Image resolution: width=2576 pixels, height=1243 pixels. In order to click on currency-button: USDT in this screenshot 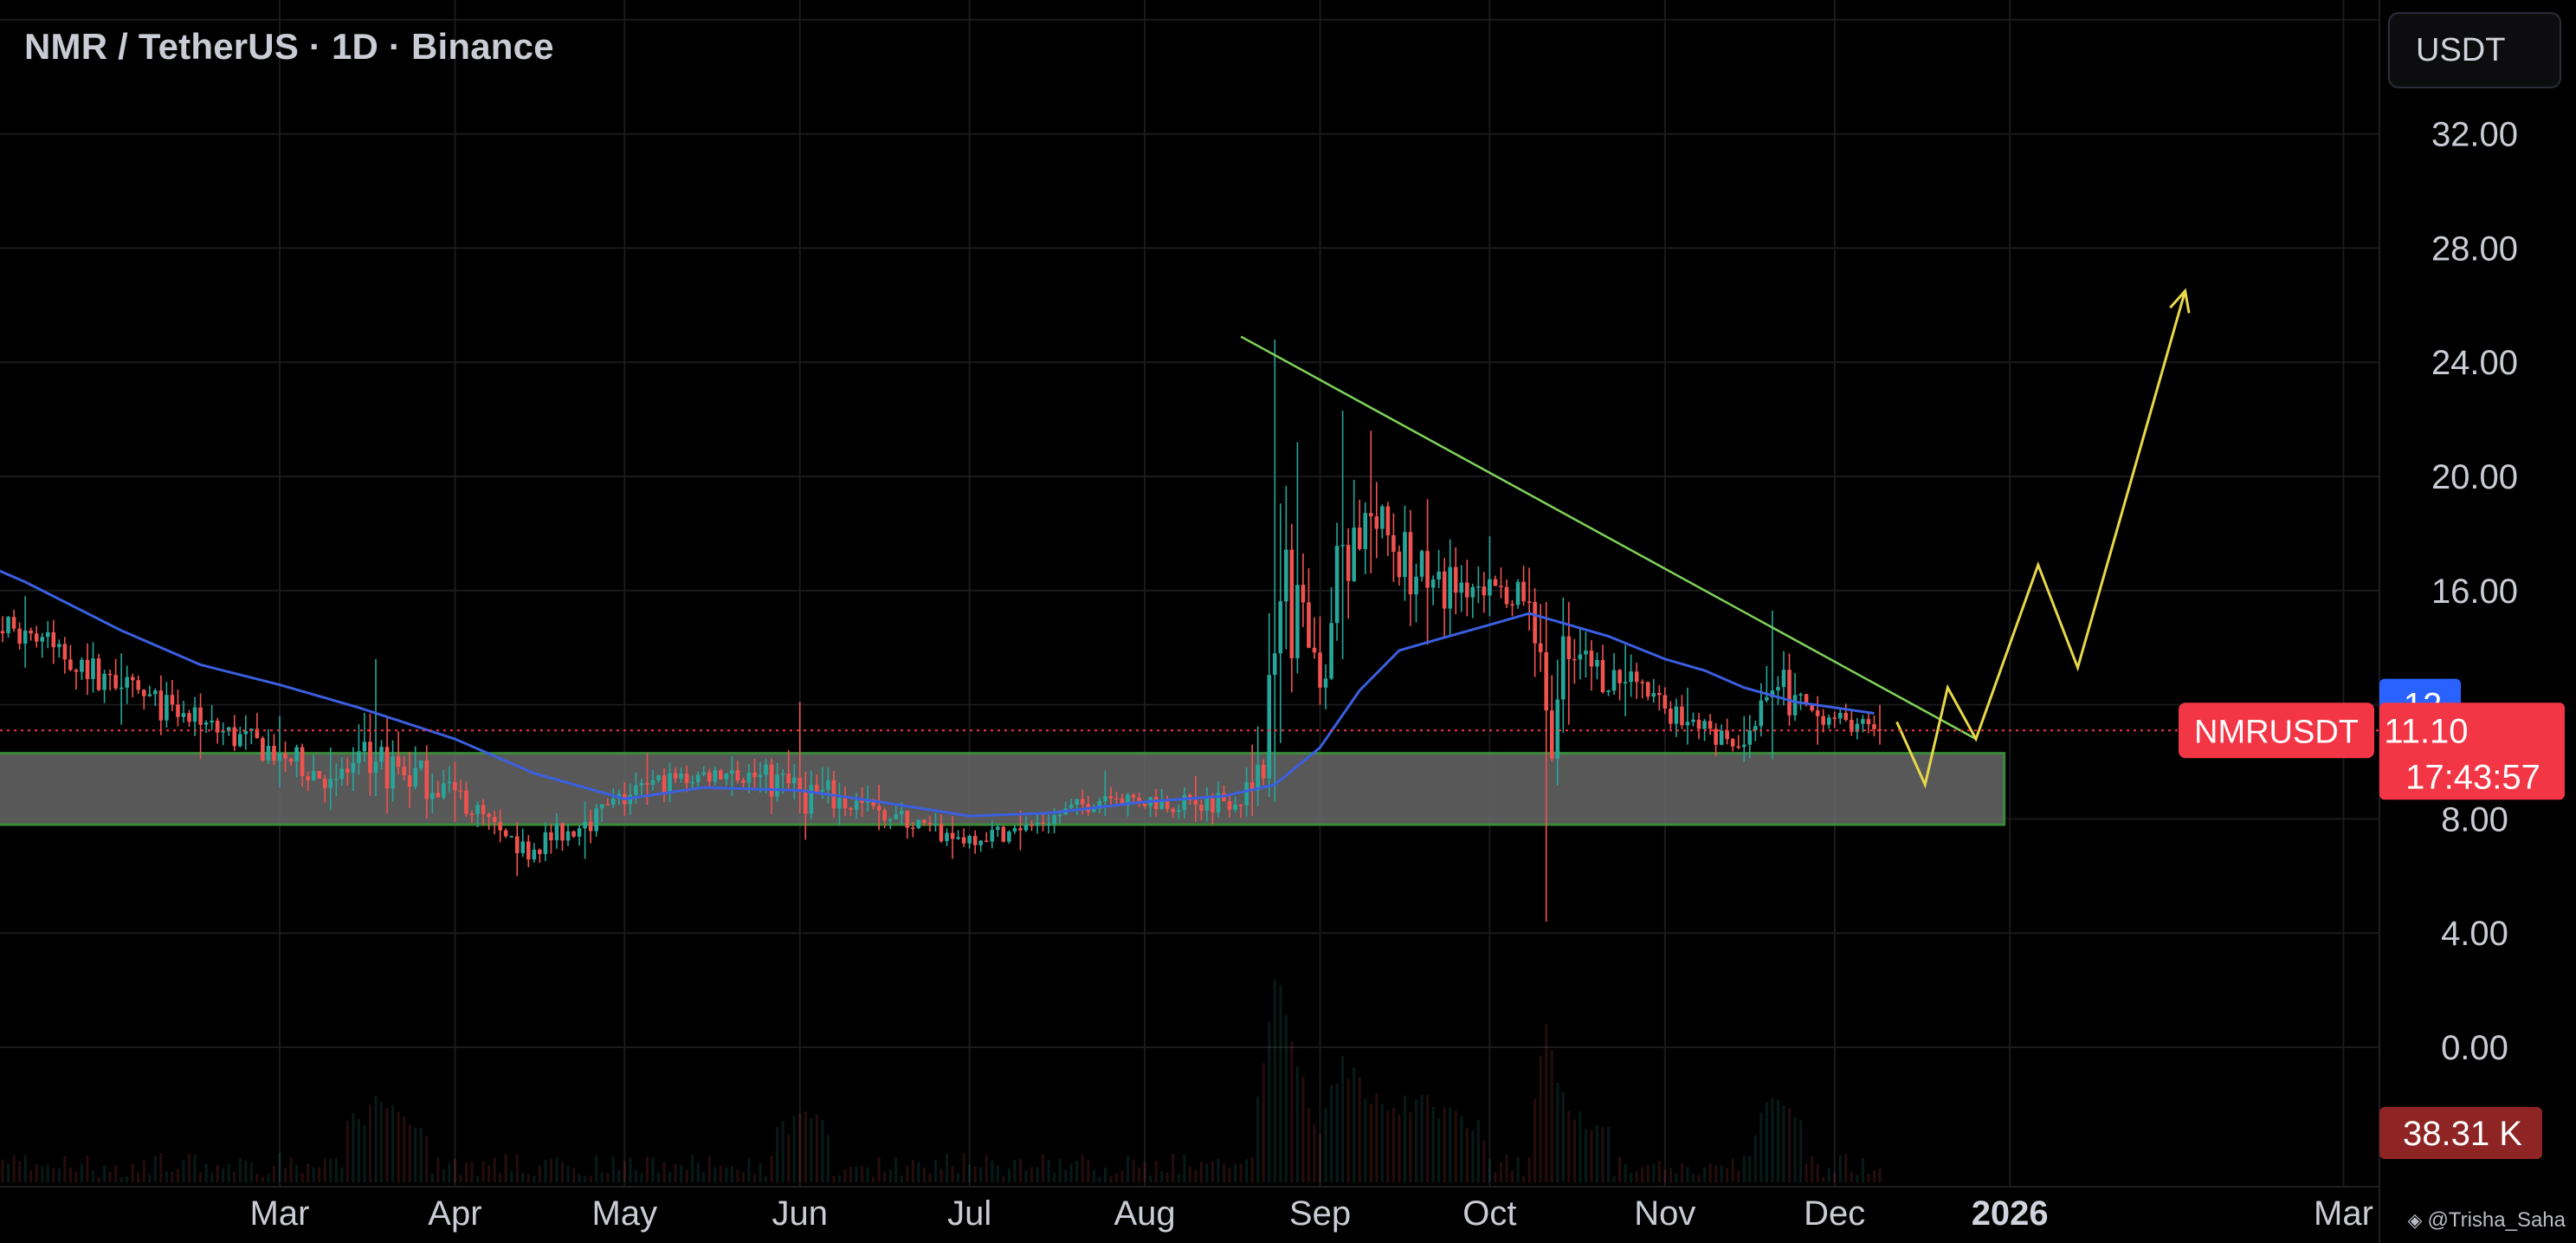, I will do `click(2474, 50)`.